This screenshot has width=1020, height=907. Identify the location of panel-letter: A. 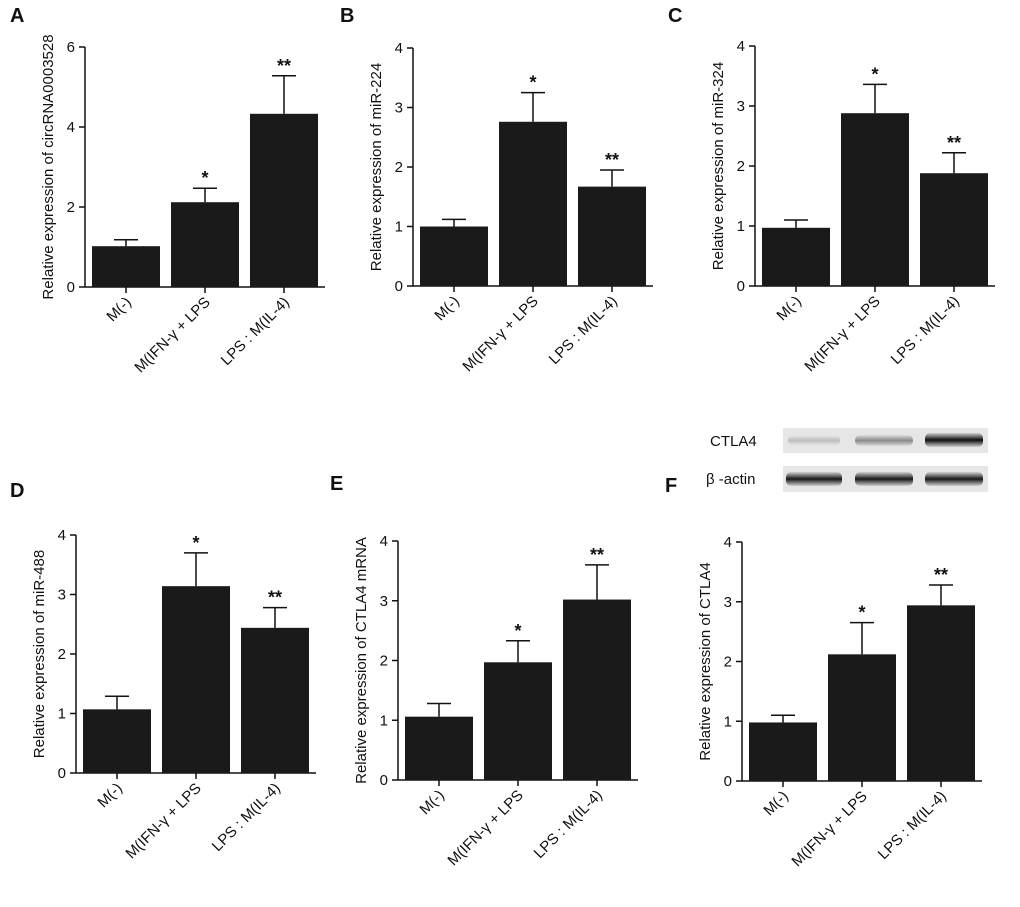
(17, 16).